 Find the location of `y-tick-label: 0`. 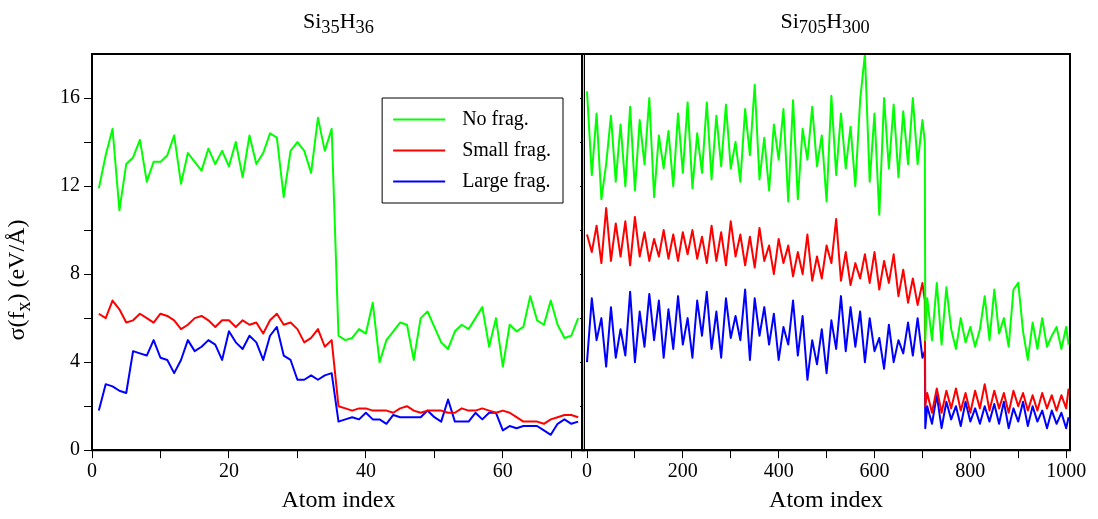

y-tick-label: 0 is located at coordinates (75, 448).